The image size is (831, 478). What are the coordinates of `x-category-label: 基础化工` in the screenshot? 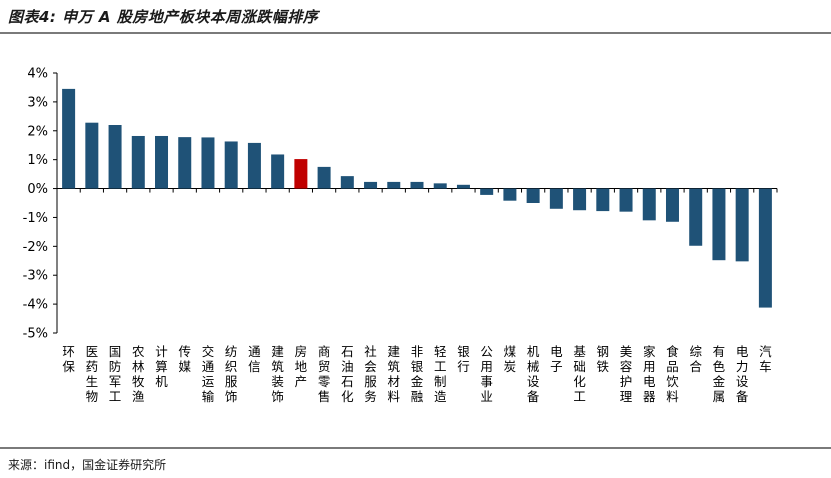 It's located at (579, 374).